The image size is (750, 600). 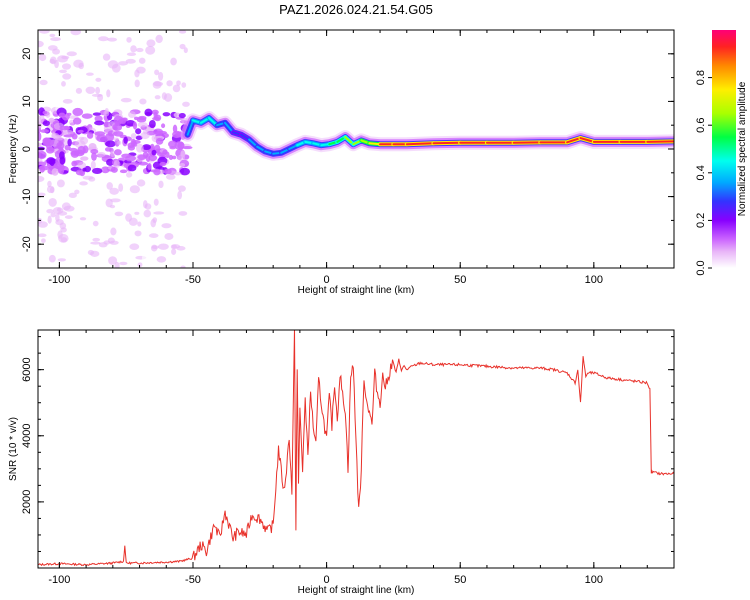 I want to click on colorbar-ticks: 0.0 0.2 0.4 0.6 0.8, so click(x=703, y=173).